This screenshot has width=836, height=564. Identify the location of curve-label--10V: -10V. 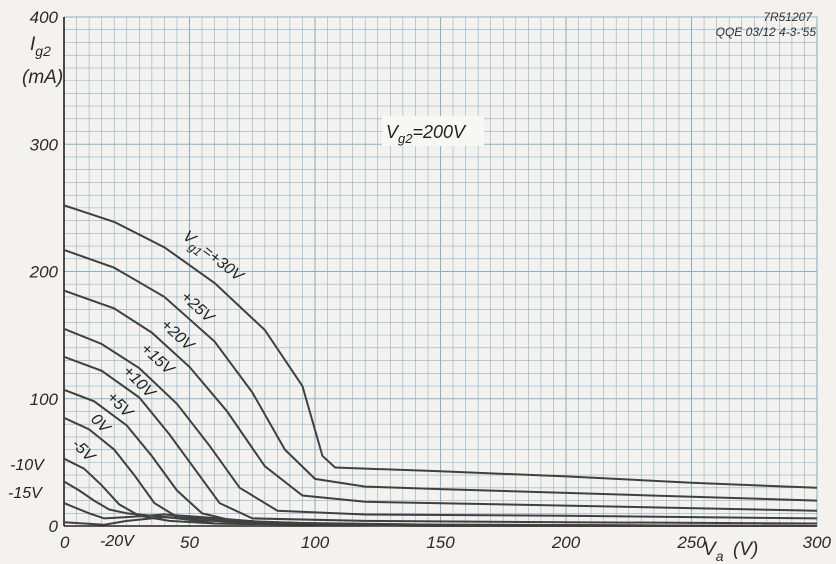
(27, 465).